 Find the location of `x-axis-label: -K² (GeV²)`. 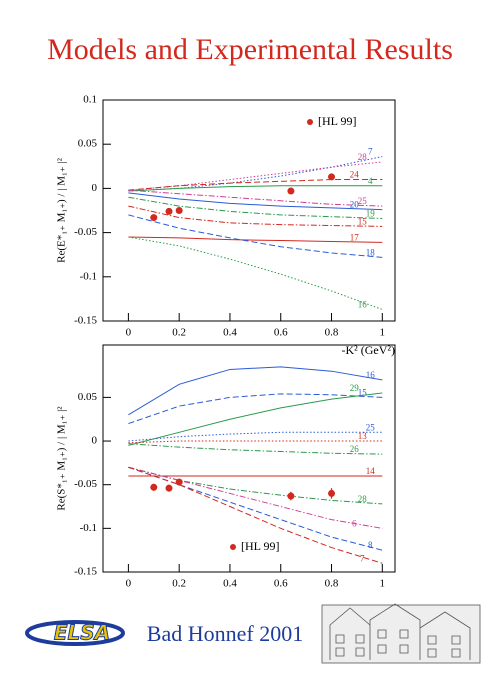

x-axis-label: -K² (GeV²) is located at coordinates (368, 350).